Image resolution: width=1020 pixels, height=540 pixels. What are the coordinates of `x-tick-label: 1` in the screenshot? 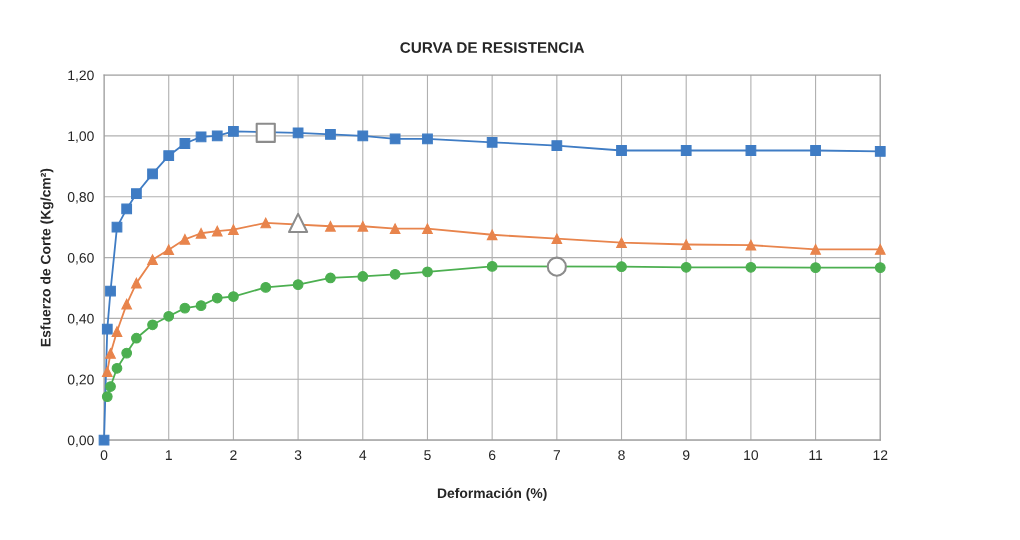 It's located at (168, 455).